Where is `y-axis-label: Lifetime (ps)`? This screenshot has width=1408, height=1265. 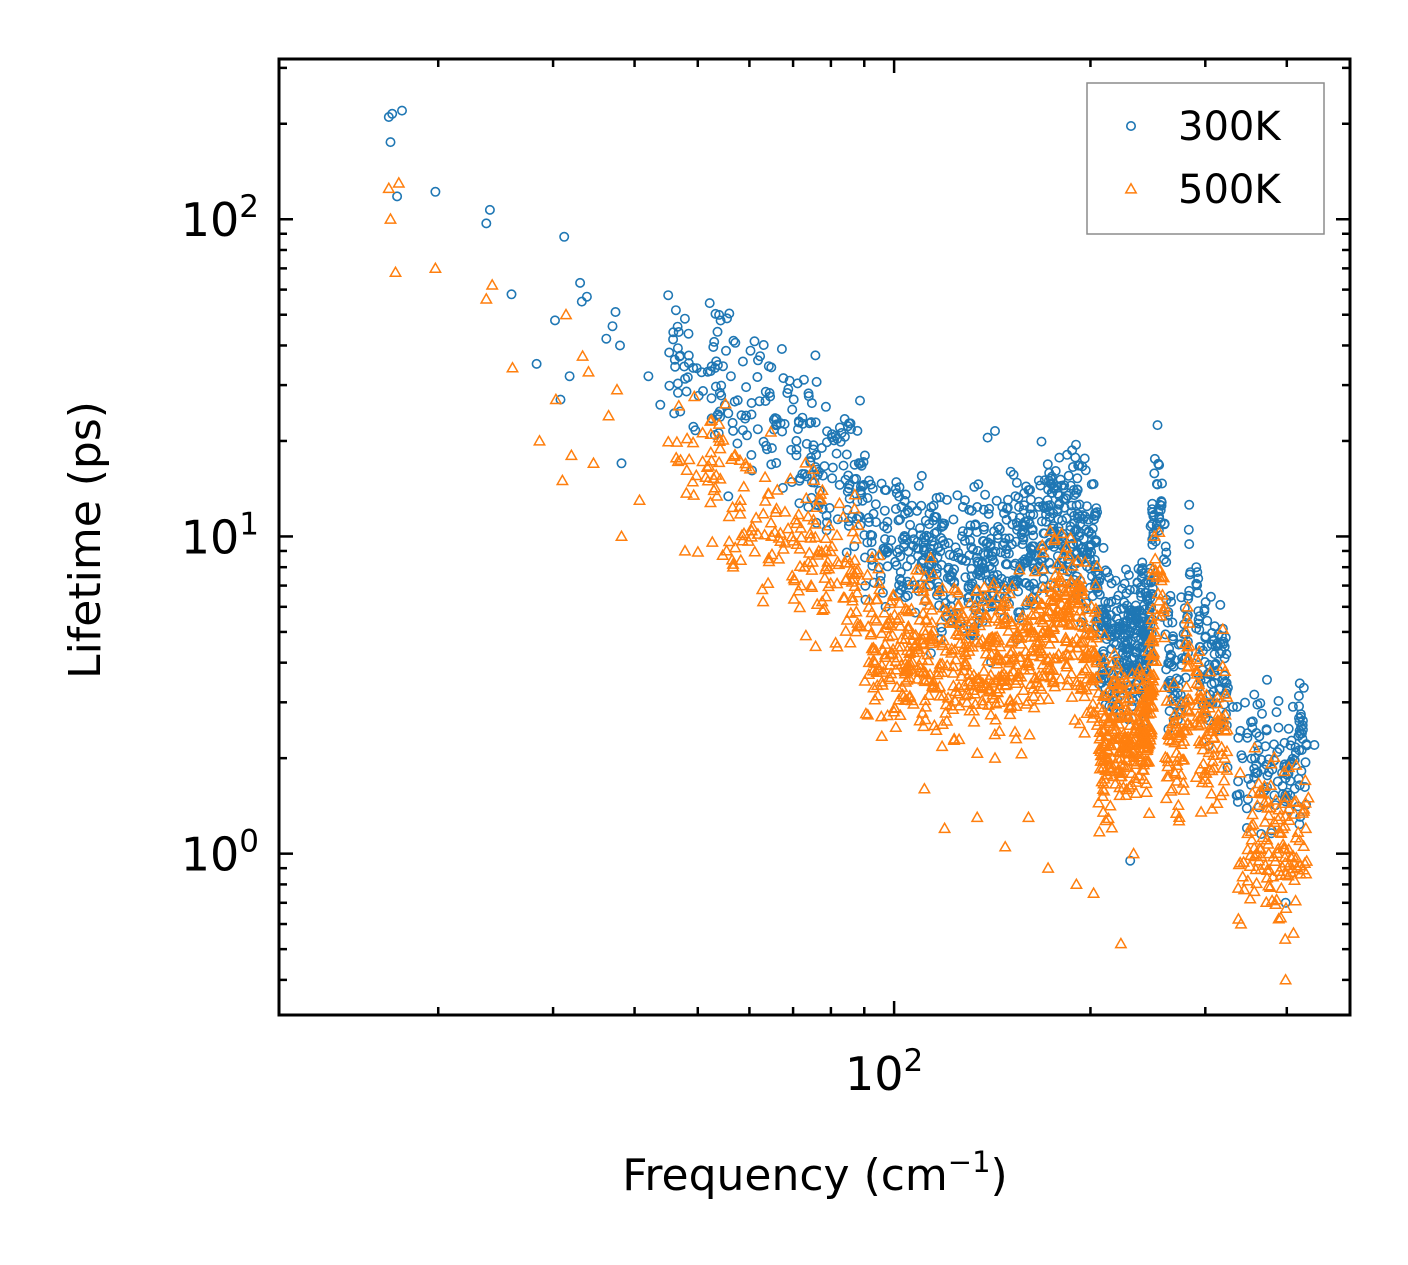
y-axis-label: Lifetime (ps) is located at coordinates (85, 540).